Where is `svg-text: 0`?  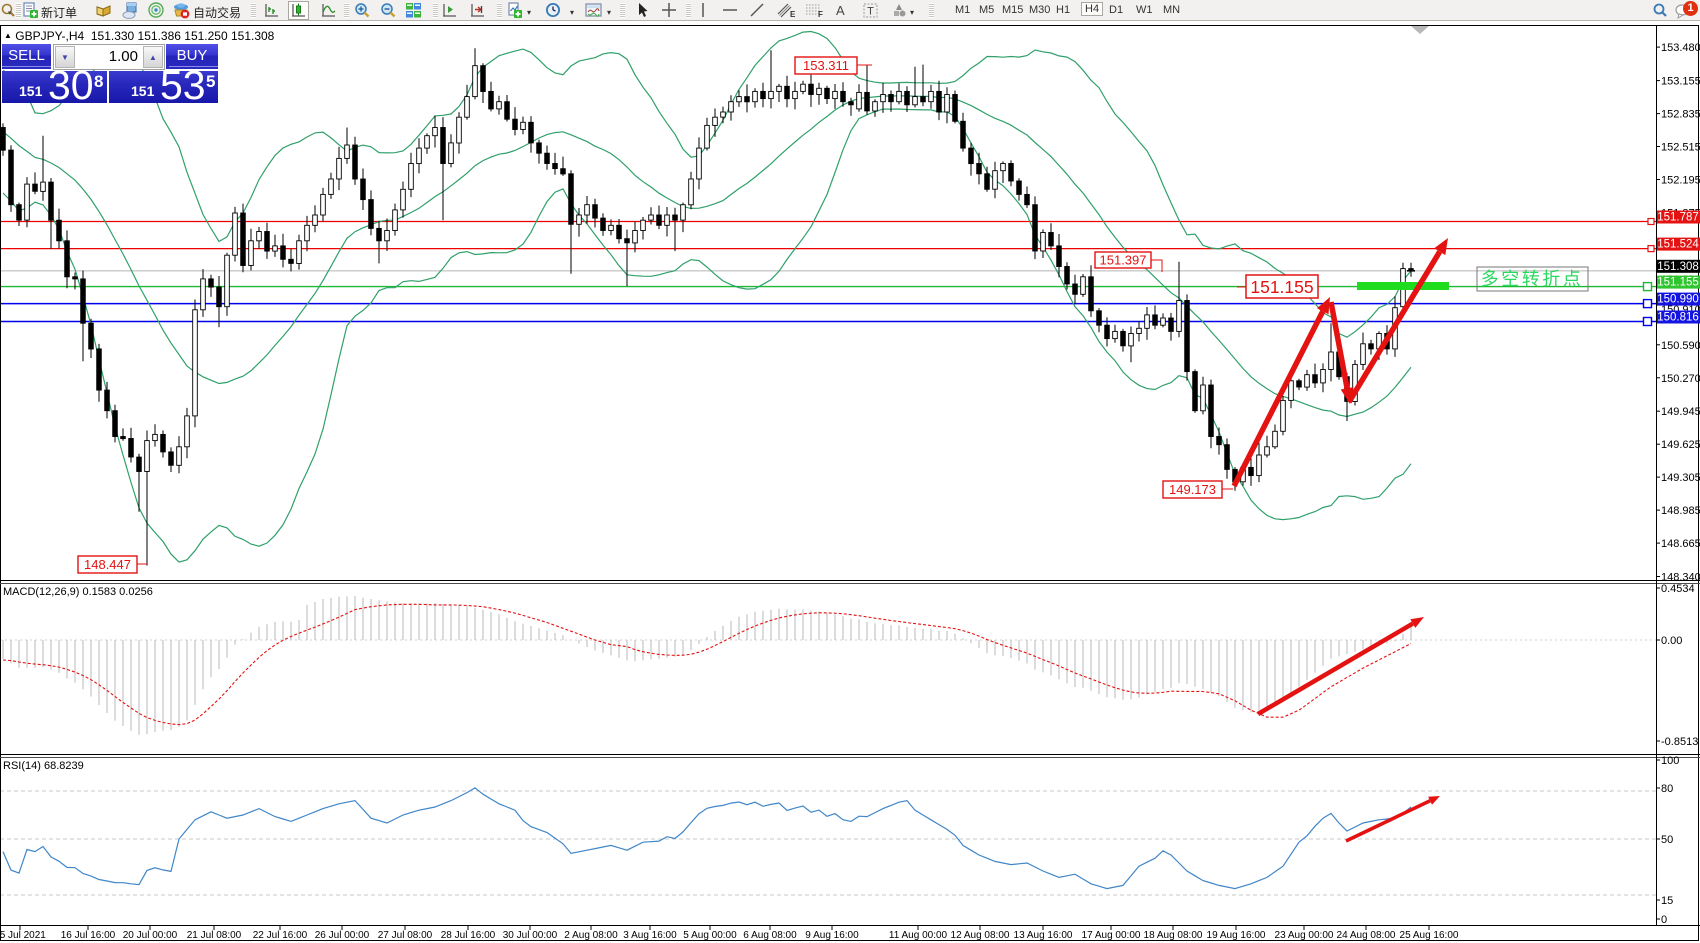 svg-text: 0 is located at coordinates (1664, 920).